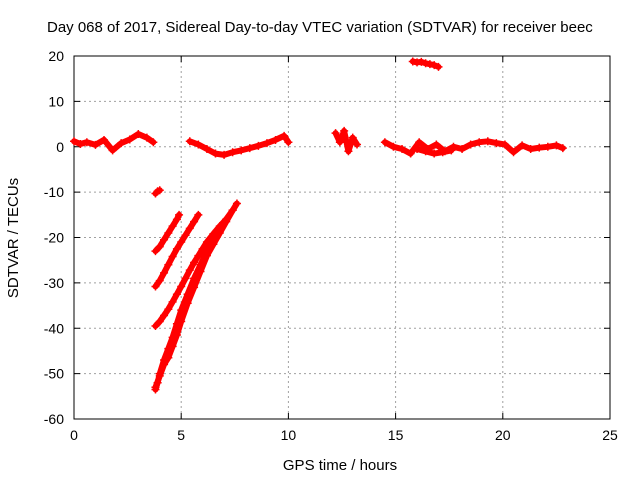 The image size is (640, 480). I want to click on x-tick-label: 10, so click(289, 435).